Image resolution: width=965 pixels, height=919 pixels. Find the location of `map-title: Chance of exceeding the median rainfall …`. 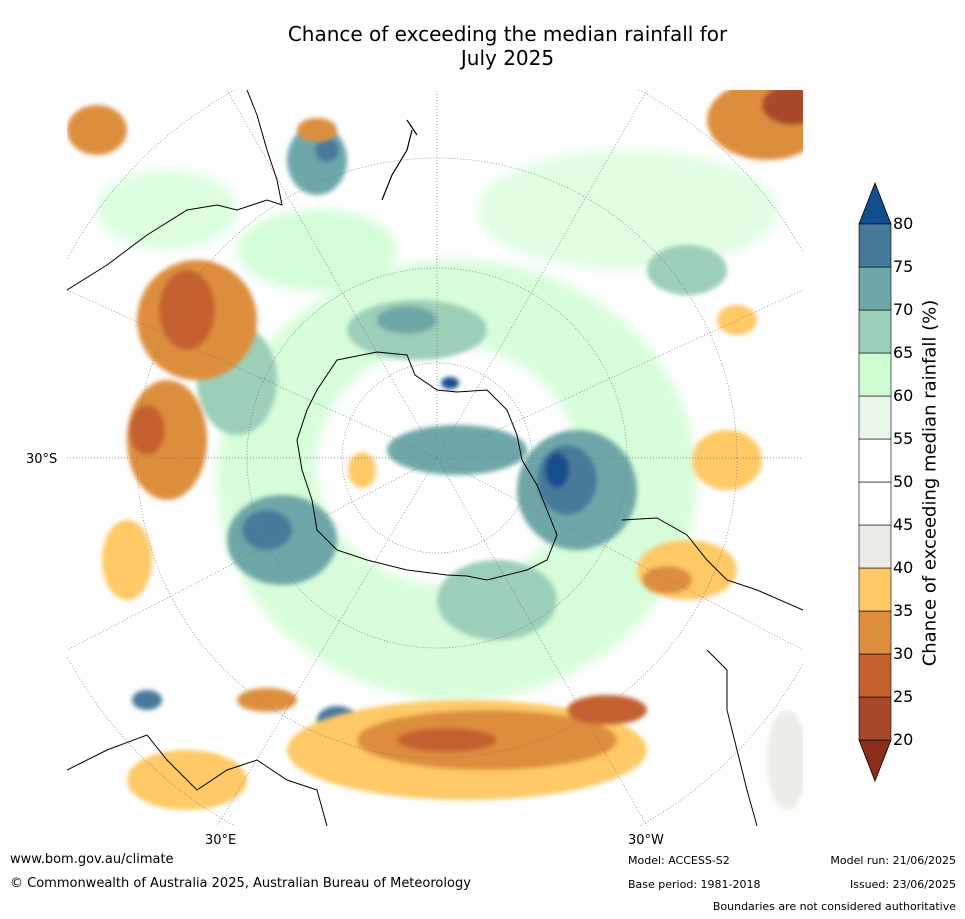

map-title: Chance of exceeding the median rainfall … is located at coordinates (507, 46).